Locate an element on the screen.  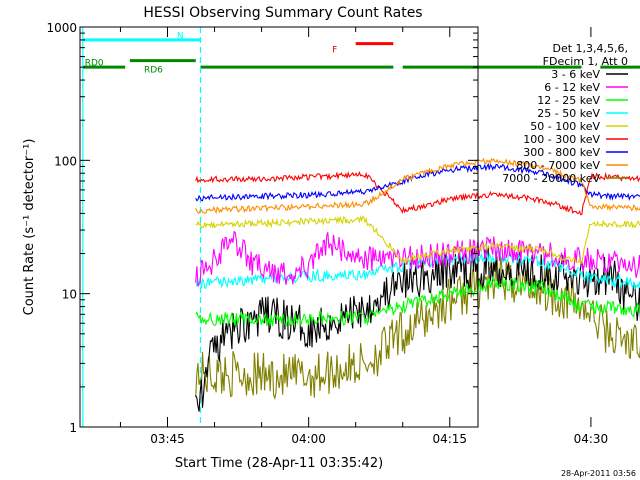
legend-label-3-6-kev: 3 - 6 keV is located at coordinates (575, 74).